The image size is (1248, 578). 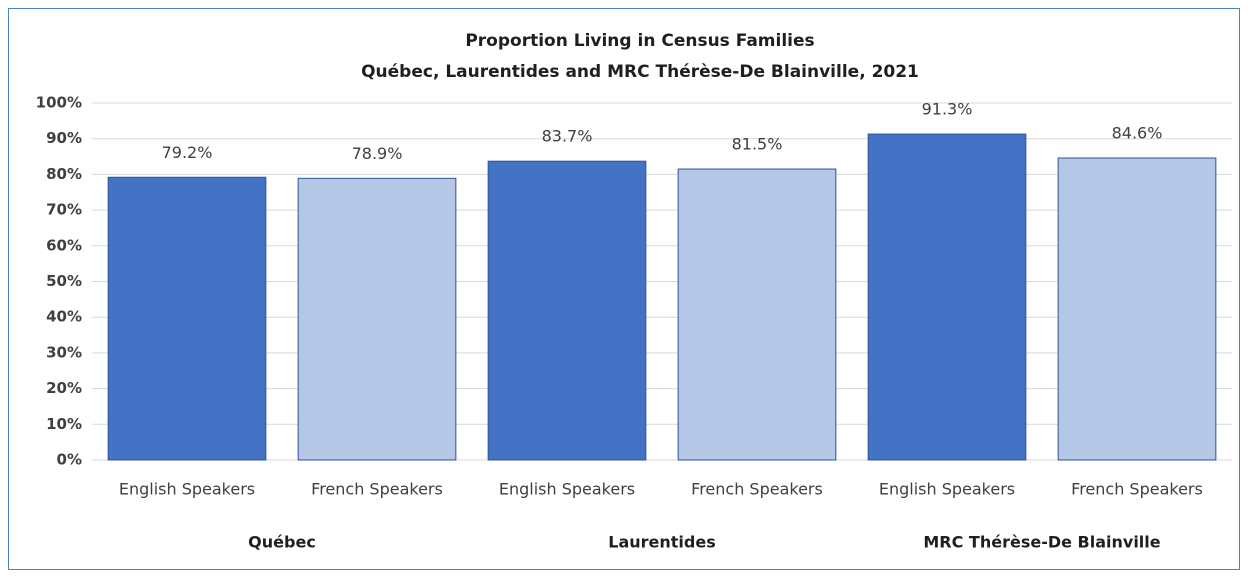 What do you see at coordinates (64, 317) in the screenshot?
I see `y-tick-label: 40%` at bounding box center [64, 317].